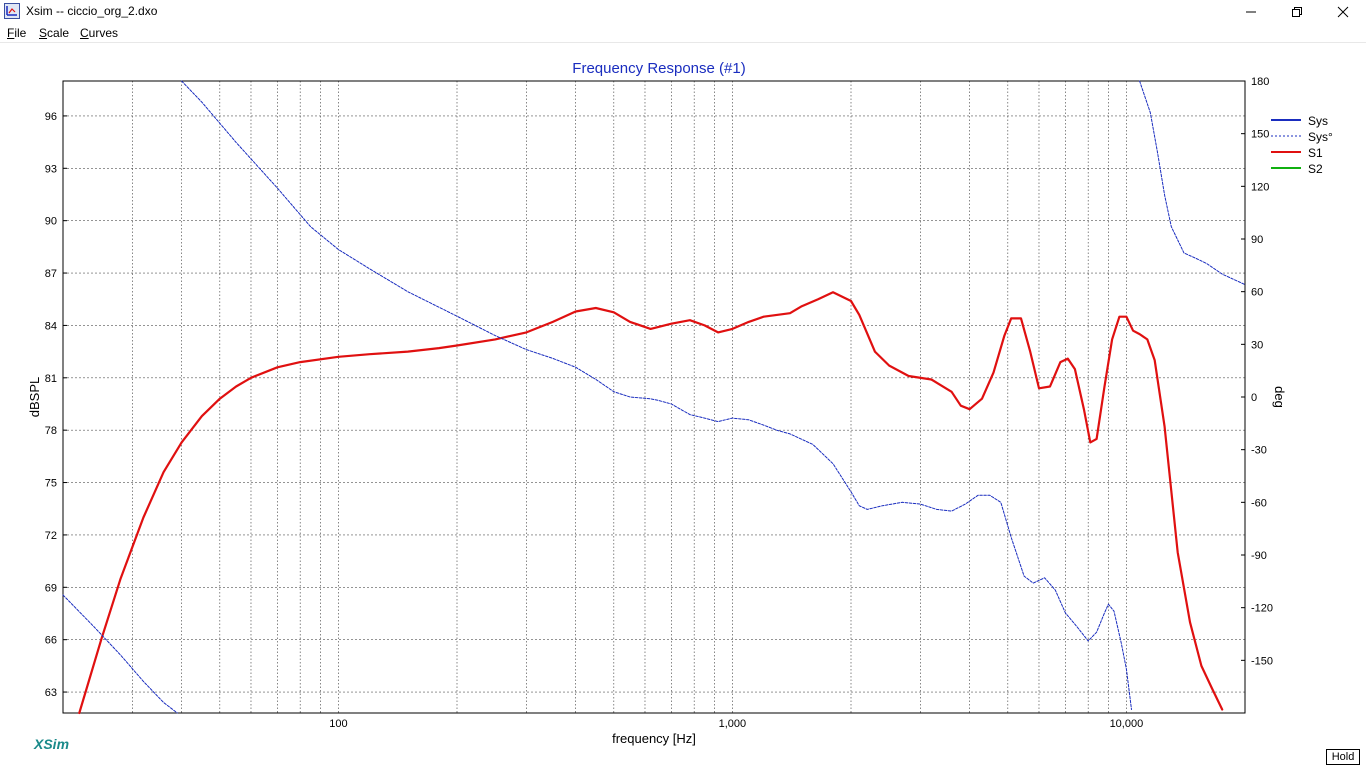  What do you see at coordinates (1259, 451) in the screenshot?
I see `y-right-tick-label: -30` at bounding box center [1259, 451].